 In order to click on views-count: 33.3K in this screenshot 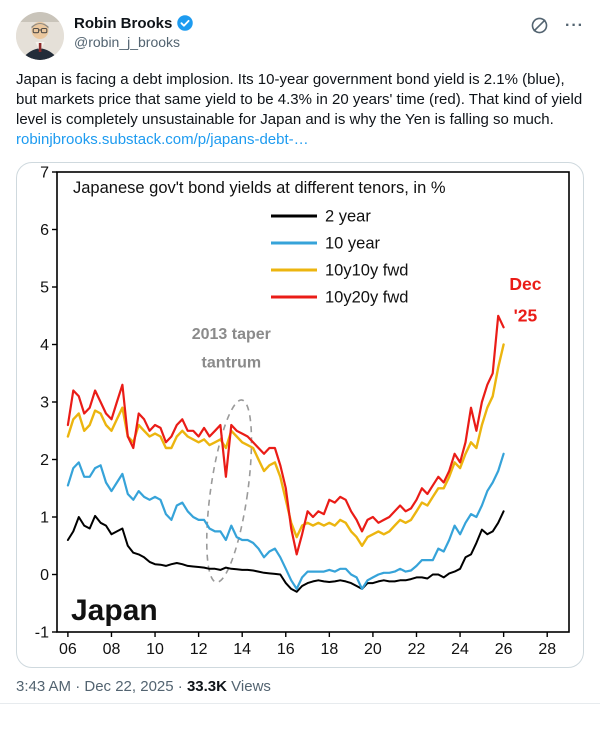, I will do `click(206, 686)`.